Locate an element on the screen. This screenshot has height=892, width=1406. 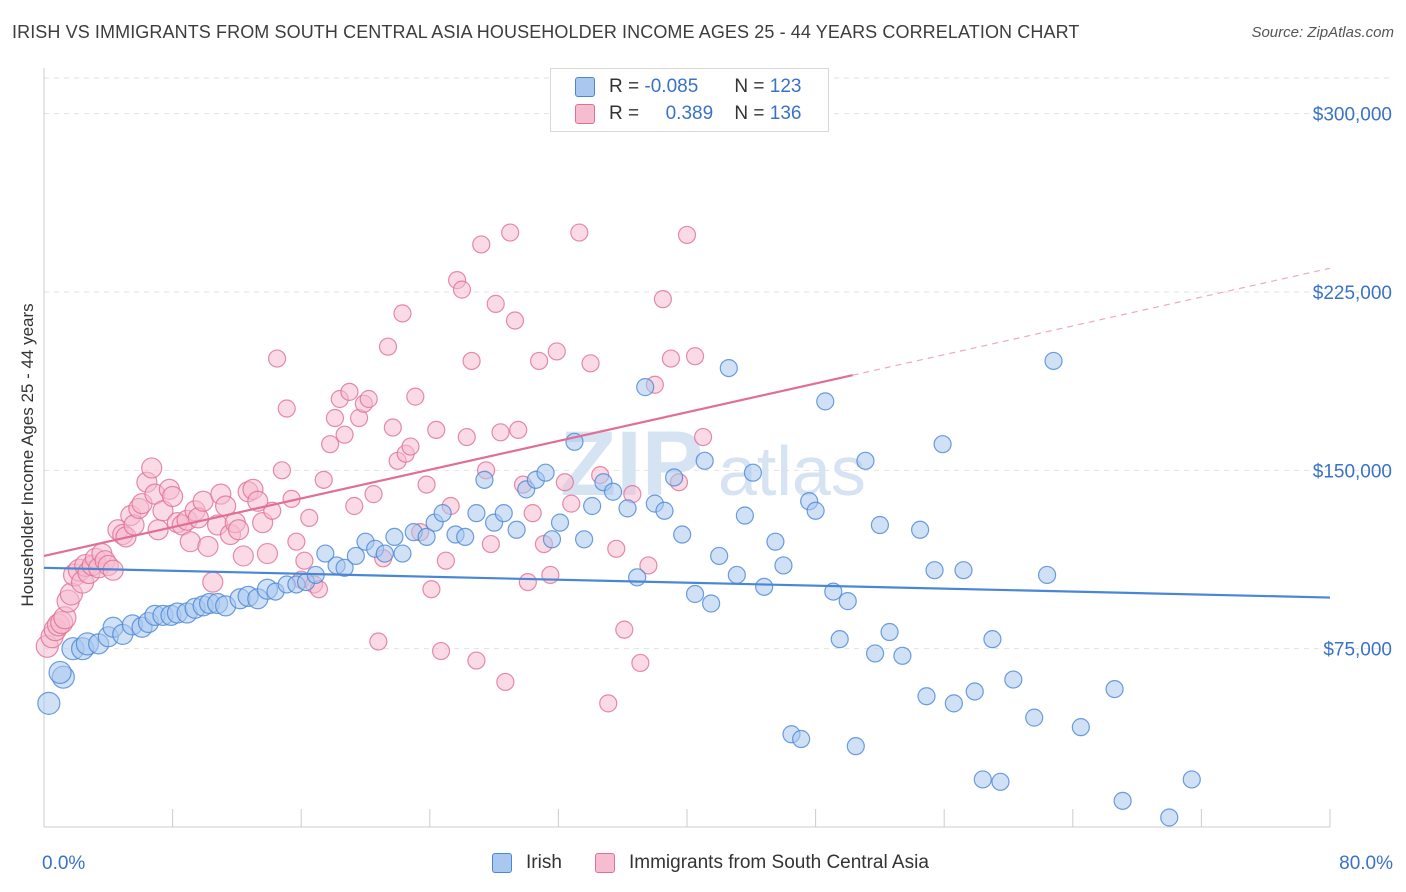
immigrants-legend-swatch is located at coordinates (605, 863).